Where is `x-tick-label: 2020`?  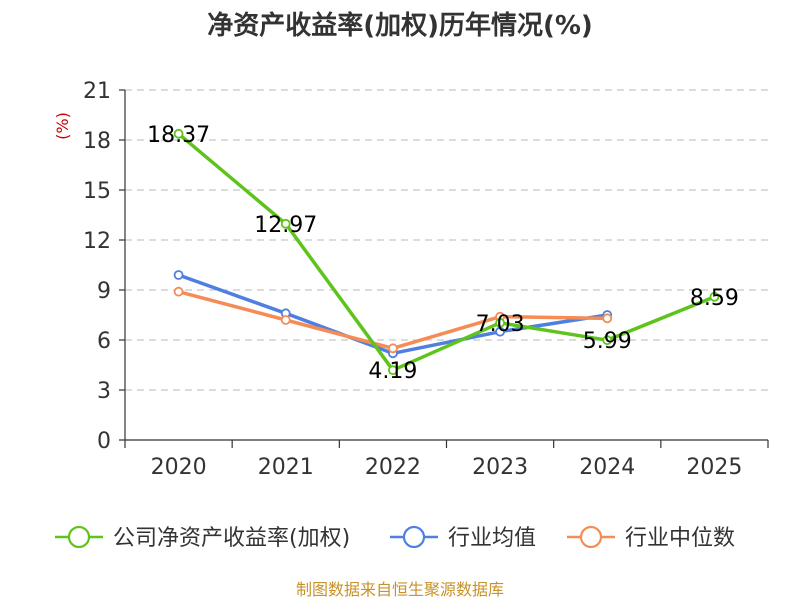
x-tick-label: 2020 is located at coordinates (179, 467).